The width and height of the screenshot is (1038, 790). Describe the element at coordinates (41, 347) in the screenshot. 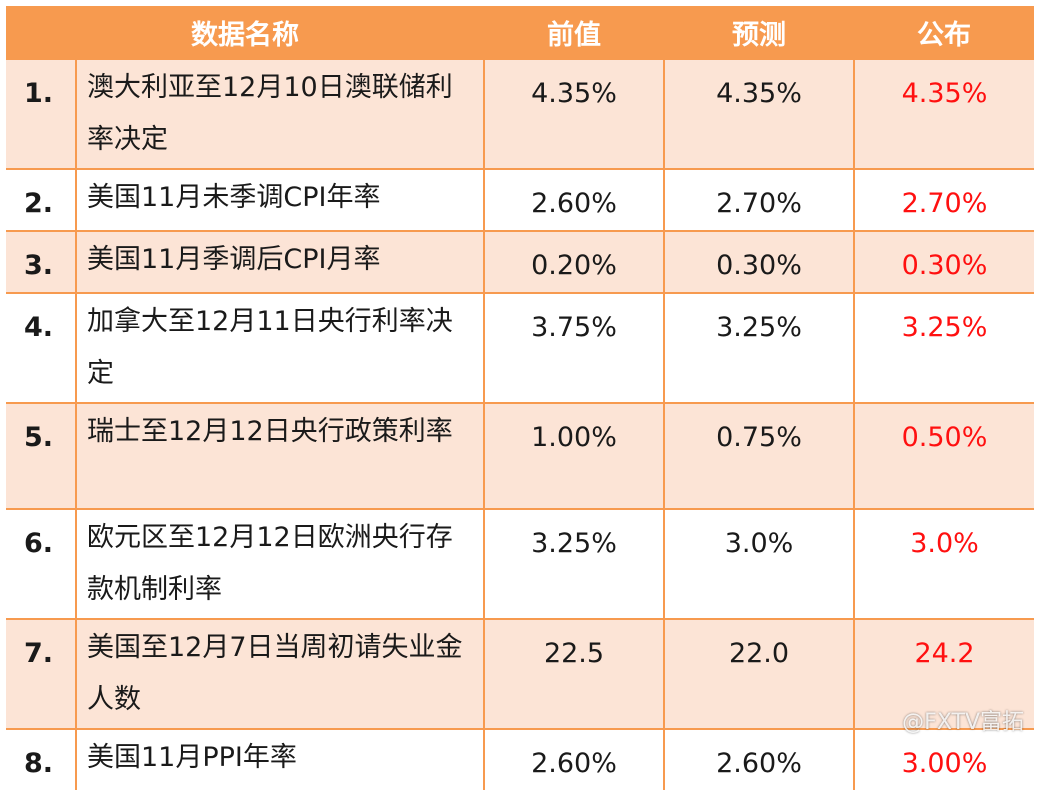

I see `row-number: 4.` at that location.